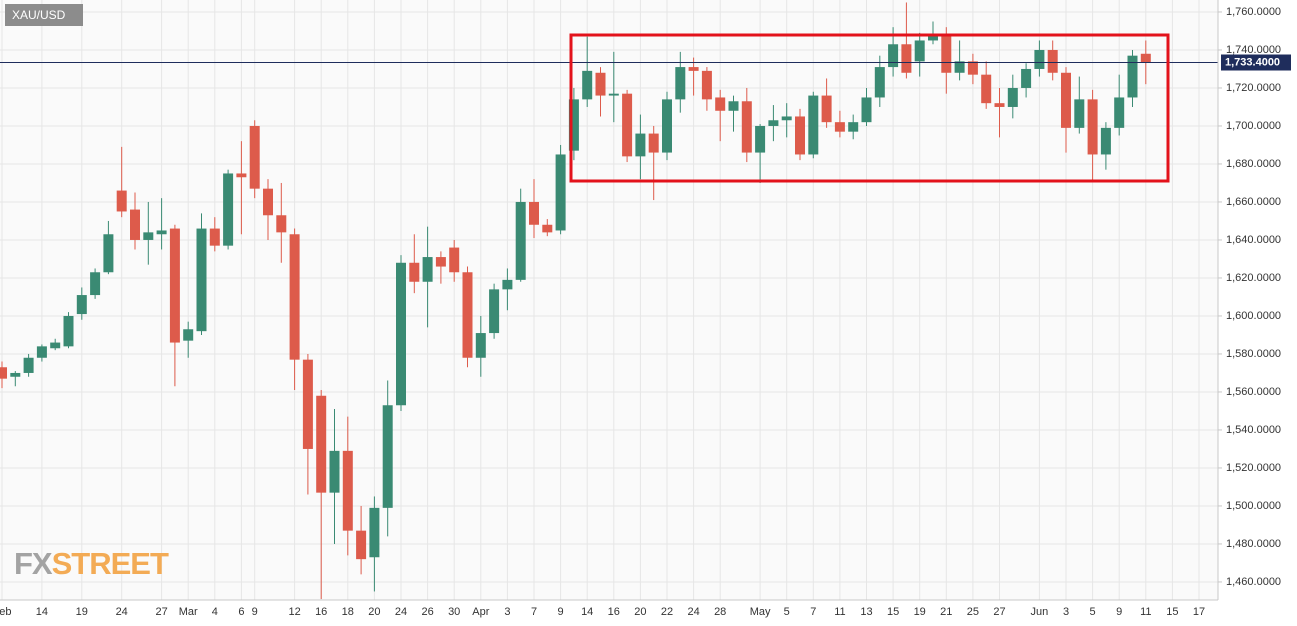 The image size is (1297, 626). What do you see at coordinates (1253, 126) in the screenshot?
I see `y-tick-label: 1,700.0000` at bounding box center [1253, 126].